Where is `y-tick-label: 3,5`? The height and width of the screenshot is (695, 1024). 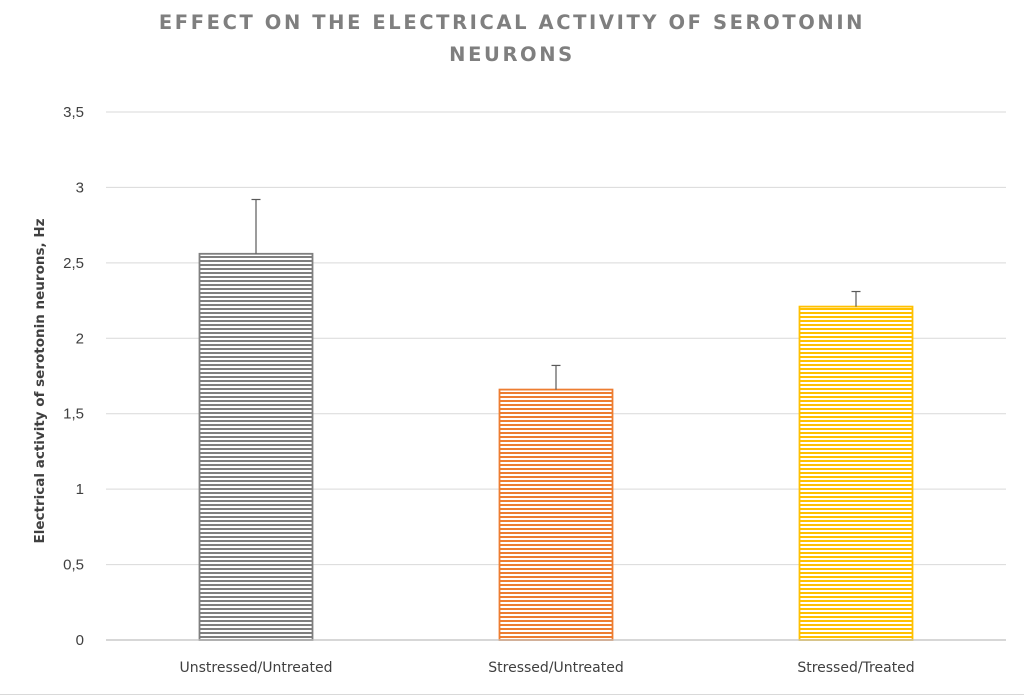 y-tick-label: 3,5 is located at coordinates (73, 112).